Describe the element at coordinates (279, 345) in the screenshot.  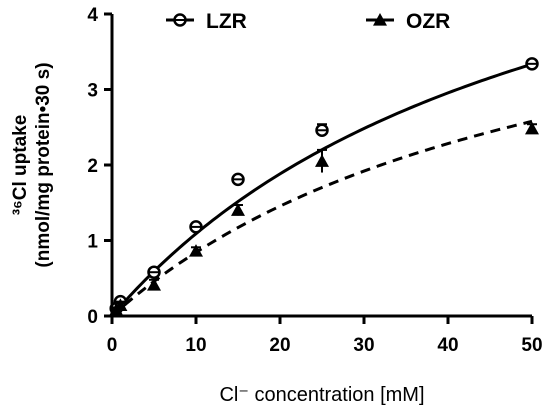
I see `x-tick-label: 20` at that location.